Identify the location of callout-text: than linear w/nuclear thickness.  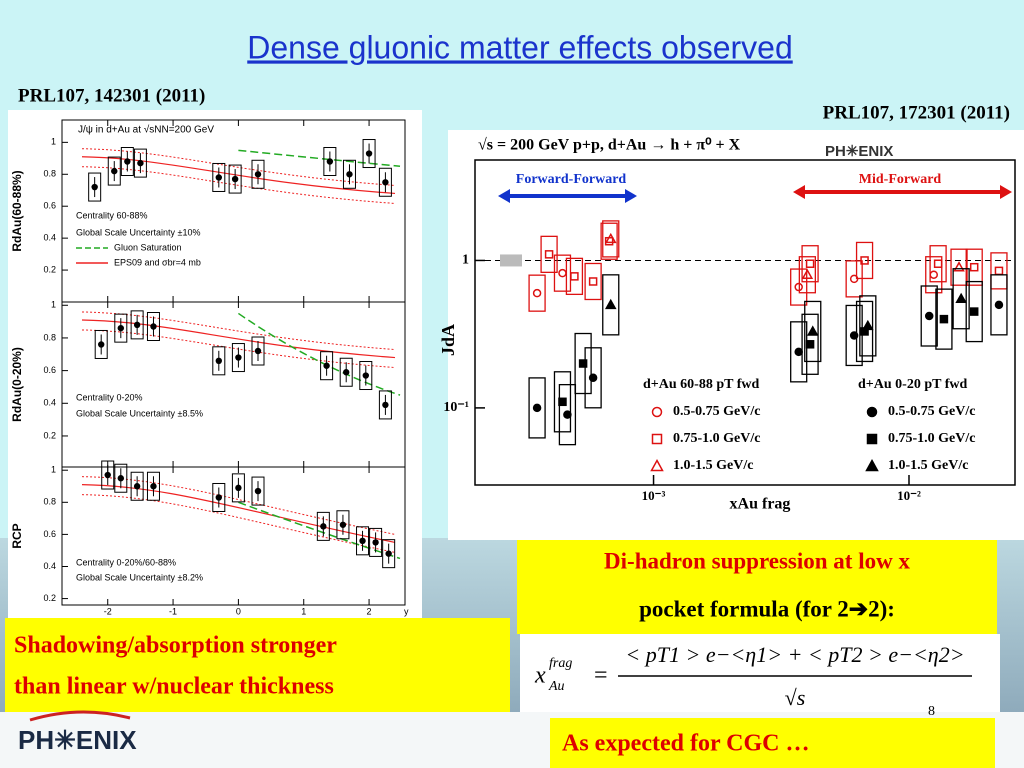
(174, 687).